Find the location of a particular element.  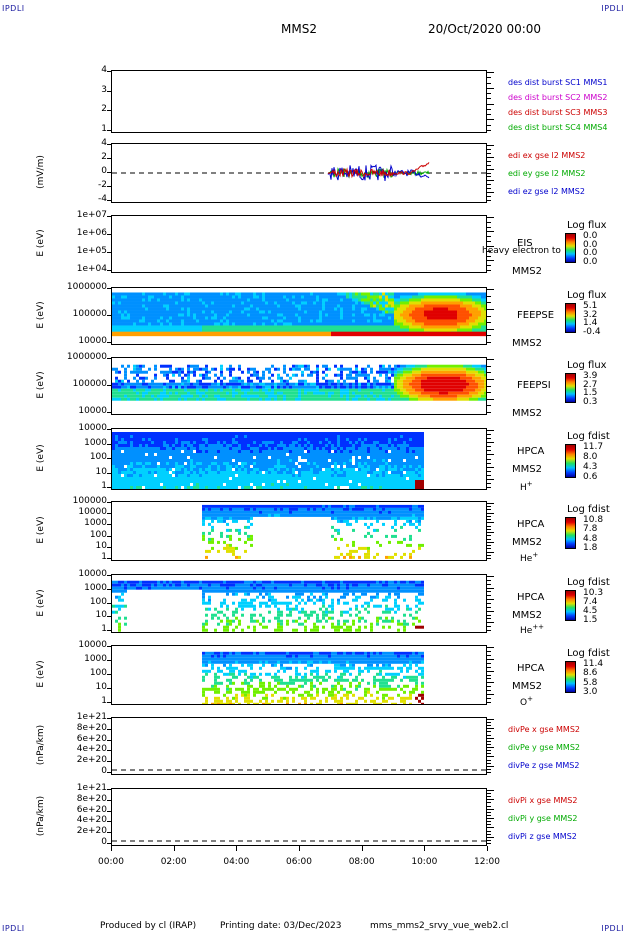

plot-area-p9 is located at coordinates (313, 677).